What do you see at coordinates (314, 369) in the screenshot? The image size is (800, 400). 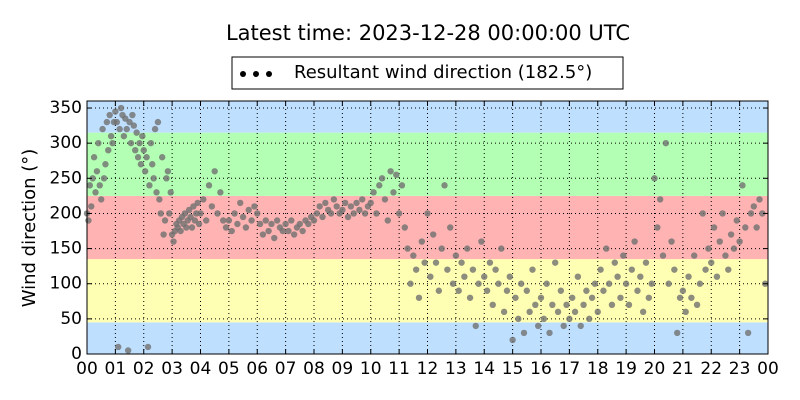 I see `x-tick-label: 08` at bounding box center [314, 369].